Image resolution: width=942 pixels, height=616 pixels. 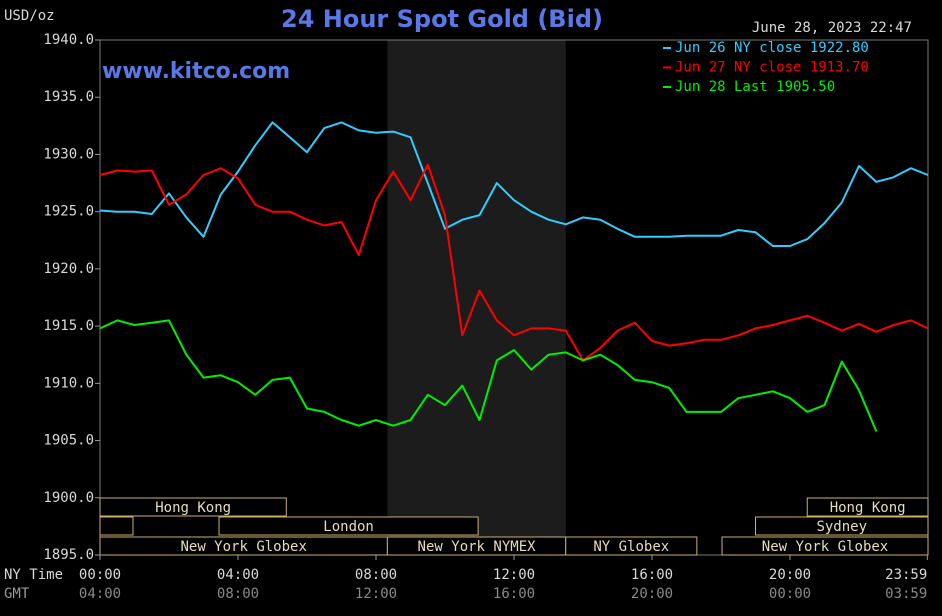 What do you see at coordinates (772, 48) in the screenshot?
I see `legend-label: Jun 26 NY close 1922.80` at bounding box center [772, 48].